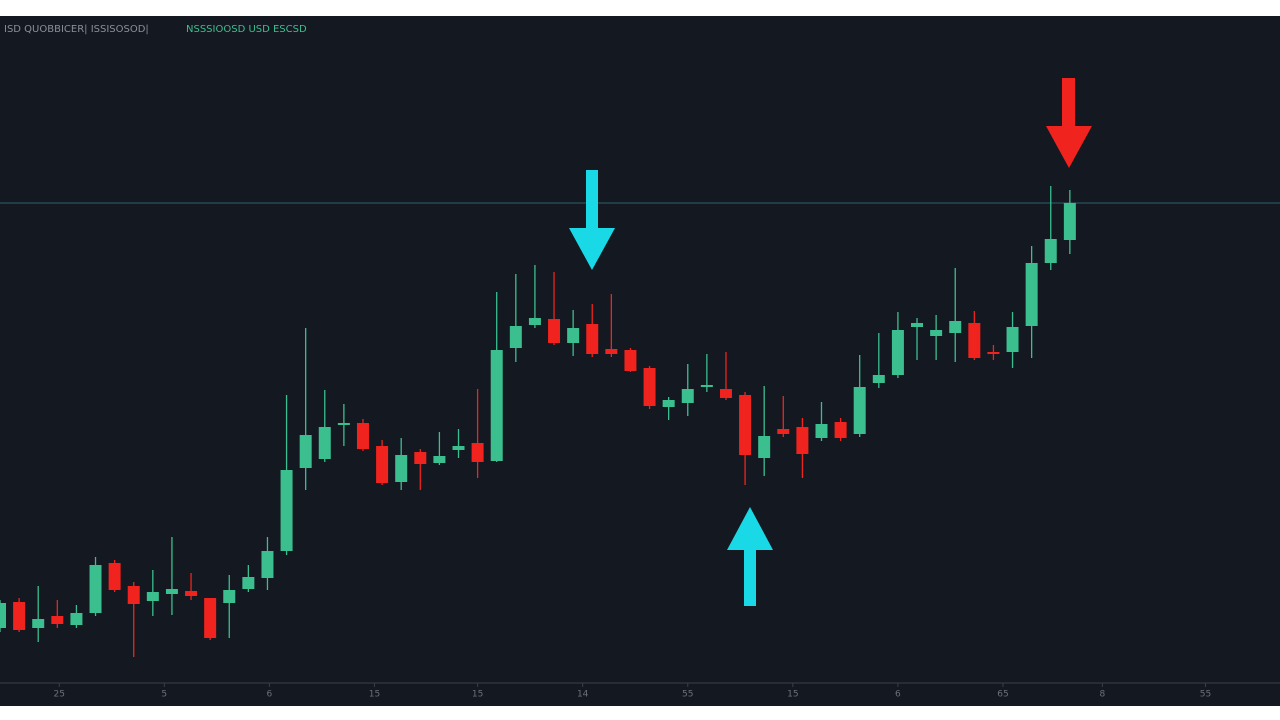 This screenshot has height=720, width=1280. What do you see at coordinates (76, 29) in the screenshot?
I see `chart-title: ISD QUOBBICER| ISSISOSOD|` at bounding box center [76, 29].